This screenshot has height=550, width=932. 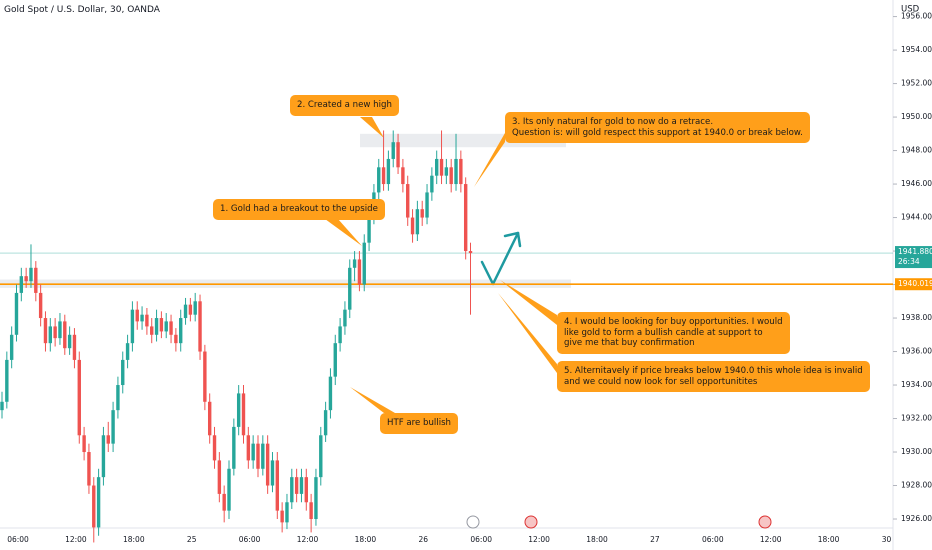 What do you see at coordinates (344, 105) in the screenshot?
I see `annotation: 2. Created a new high` at bounding box center [344, 105].